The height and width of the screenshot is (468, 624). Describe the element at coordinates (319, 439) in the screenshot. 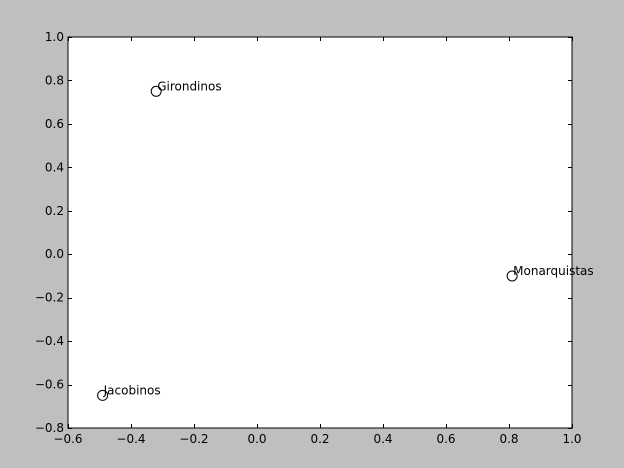

I see `x-tick-label: 0.2` at that location.